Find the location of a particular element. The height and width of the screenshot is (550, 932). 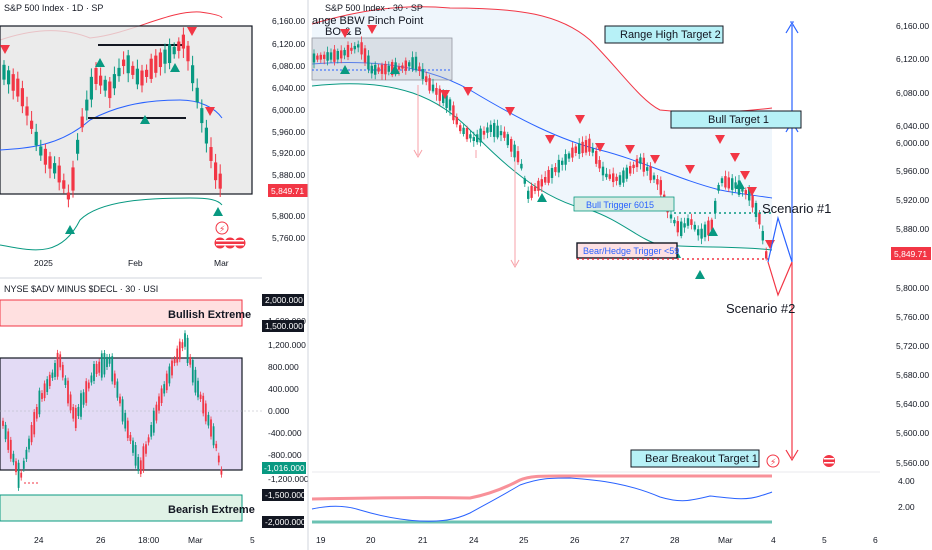

daily-price-tick: 6,000.00 is located at coordinates (288, 110).